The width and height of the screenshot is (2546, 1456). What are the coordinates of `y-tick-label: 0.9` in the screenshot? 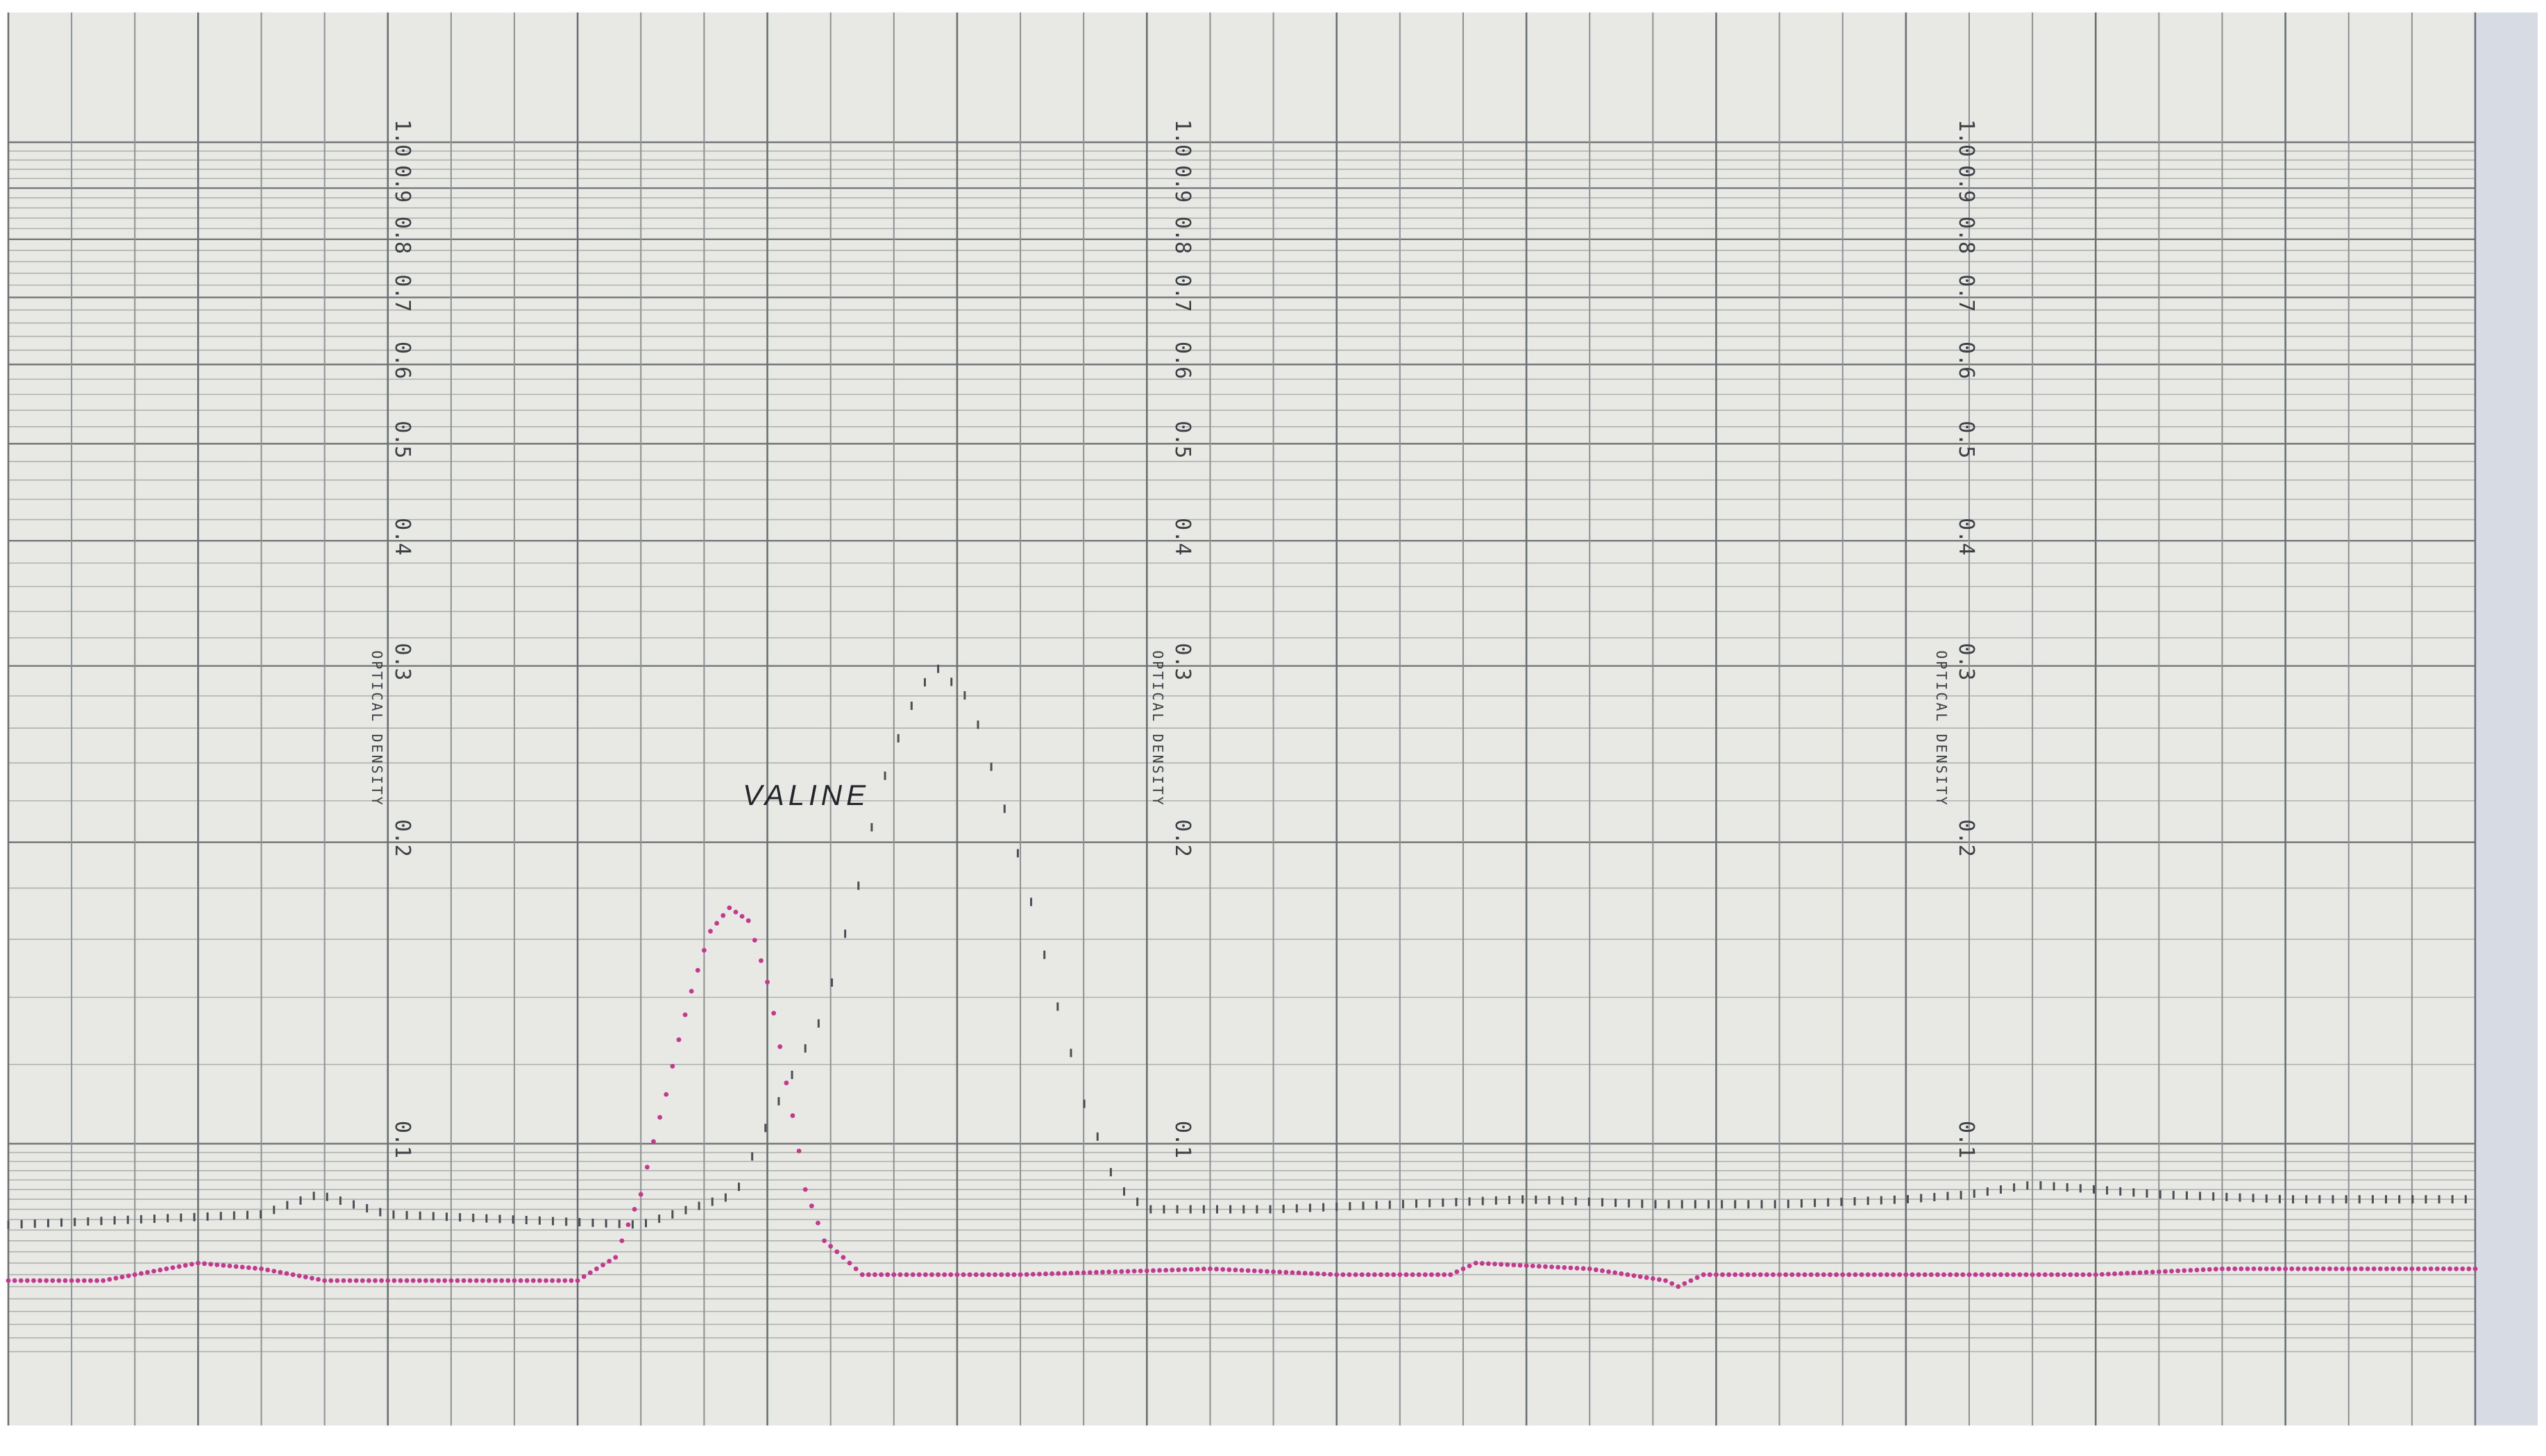 It's located at (1966, 184).